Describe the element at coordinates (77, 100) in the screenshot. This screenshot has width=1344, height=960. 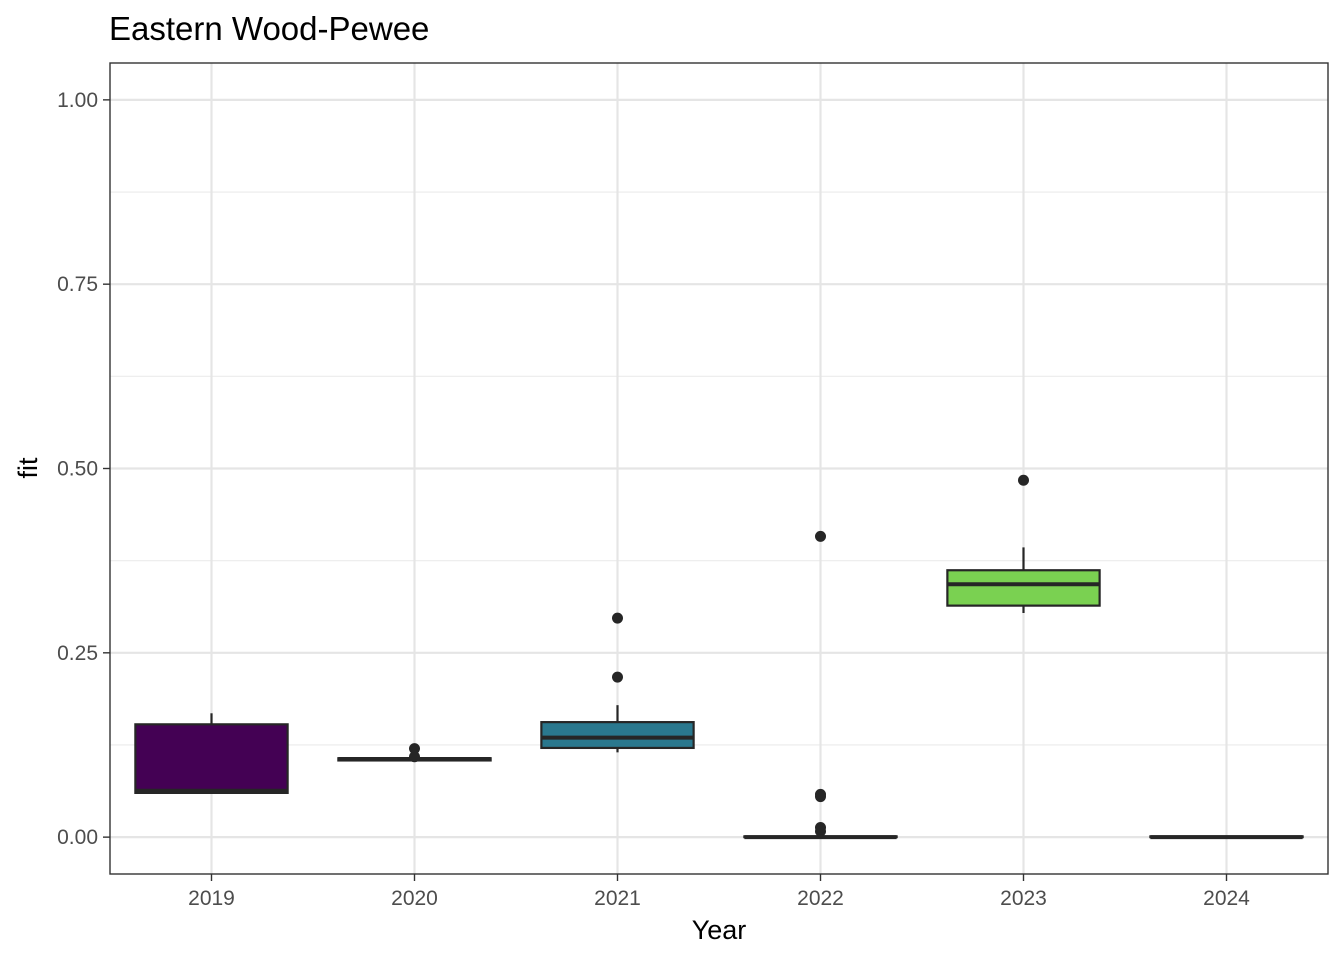
I see `y-tick-label: 1.00` at that location.